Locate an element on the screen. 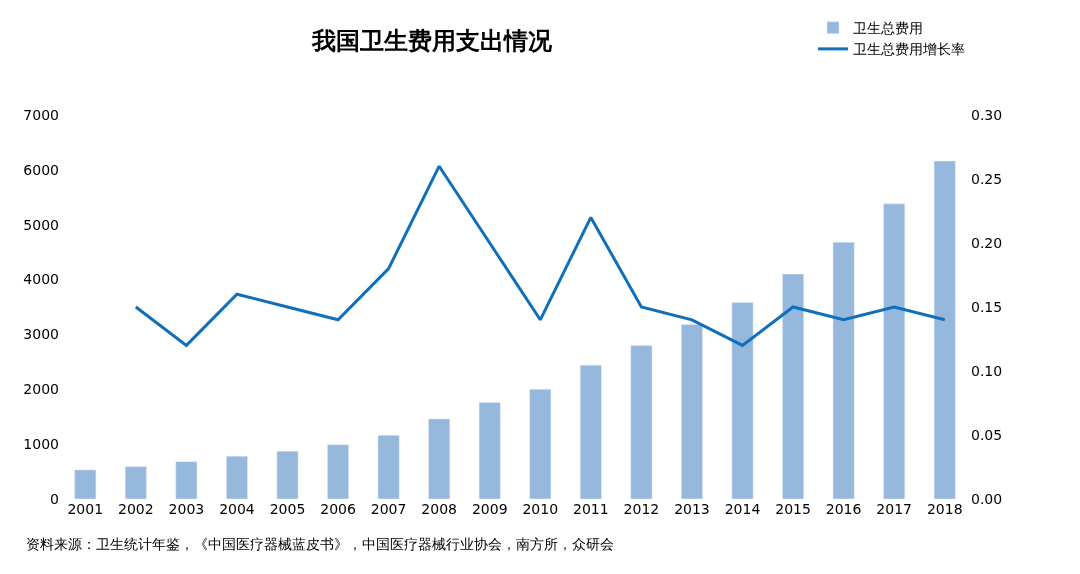 The width and height of the screenshot is (1080, 574). y-tick-label: 5000 is located at coordinates (41, 224).